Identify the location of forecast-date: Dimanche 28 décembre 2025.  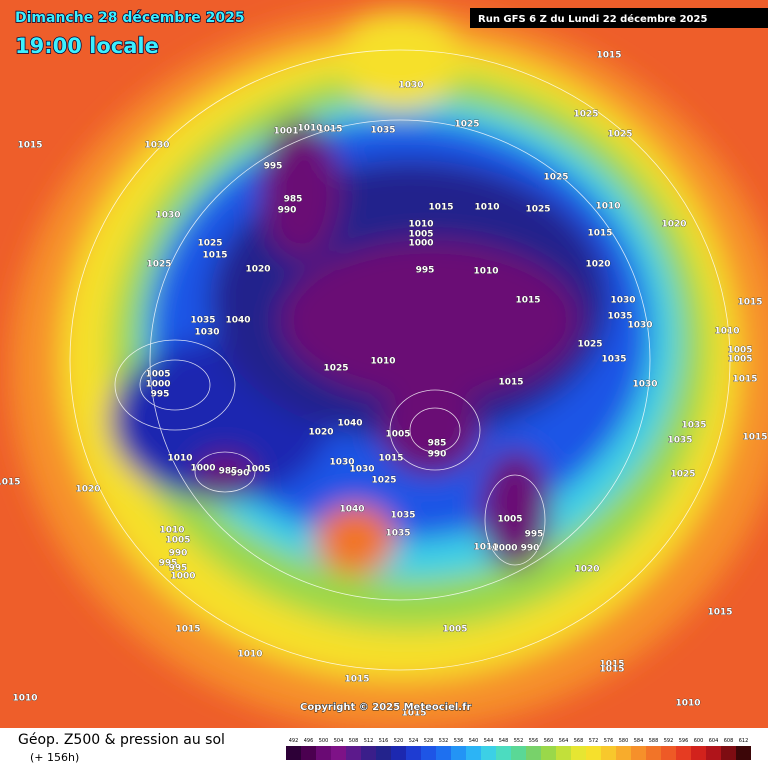
(130, 18).